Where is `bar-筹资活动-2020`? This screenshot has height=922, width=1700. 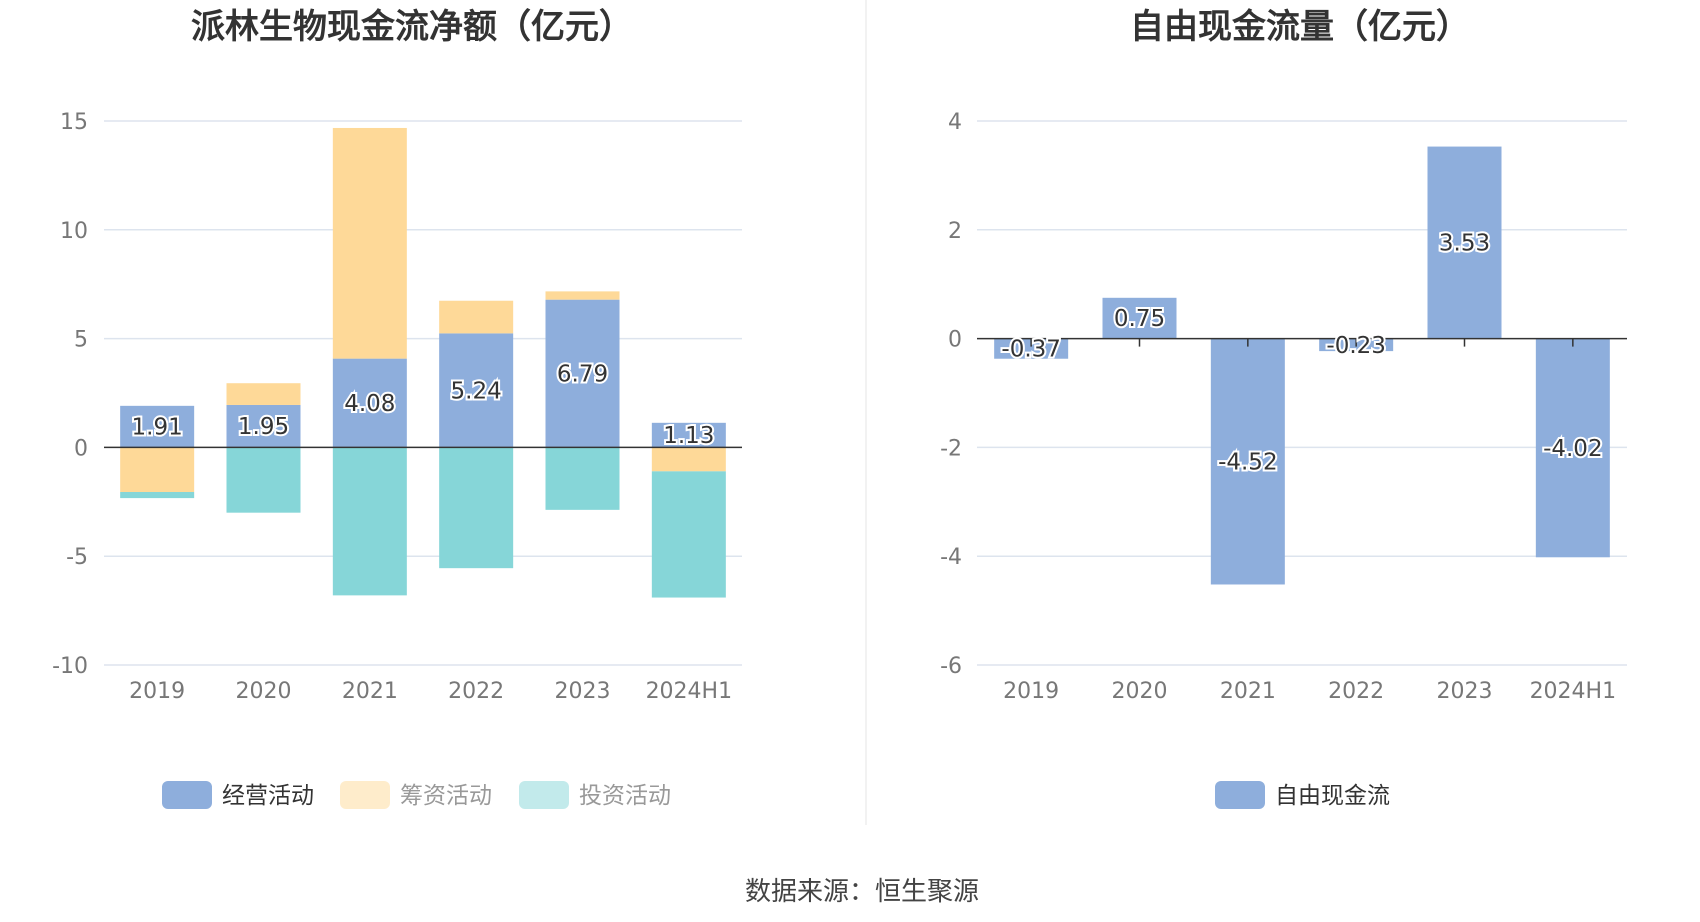 bar-筹资活动-2020 is located at coordinates (263, 394).